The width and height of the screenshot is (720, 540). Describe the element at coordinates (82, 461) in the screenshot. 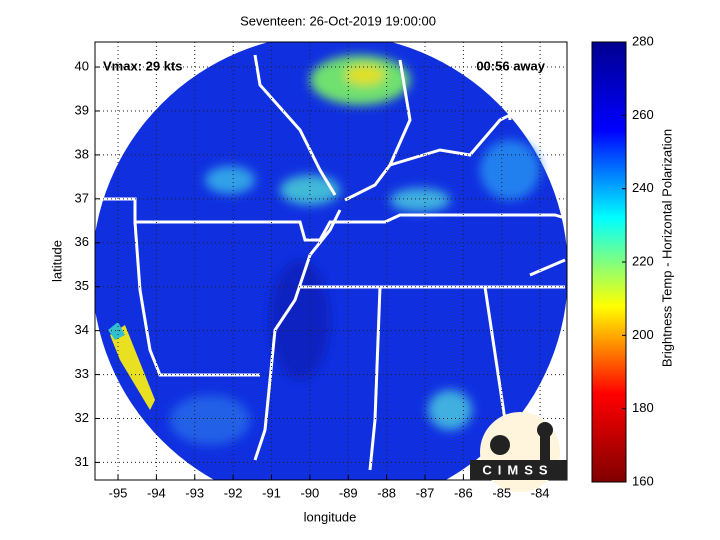

I see `y-tick-label: 31` at that location.